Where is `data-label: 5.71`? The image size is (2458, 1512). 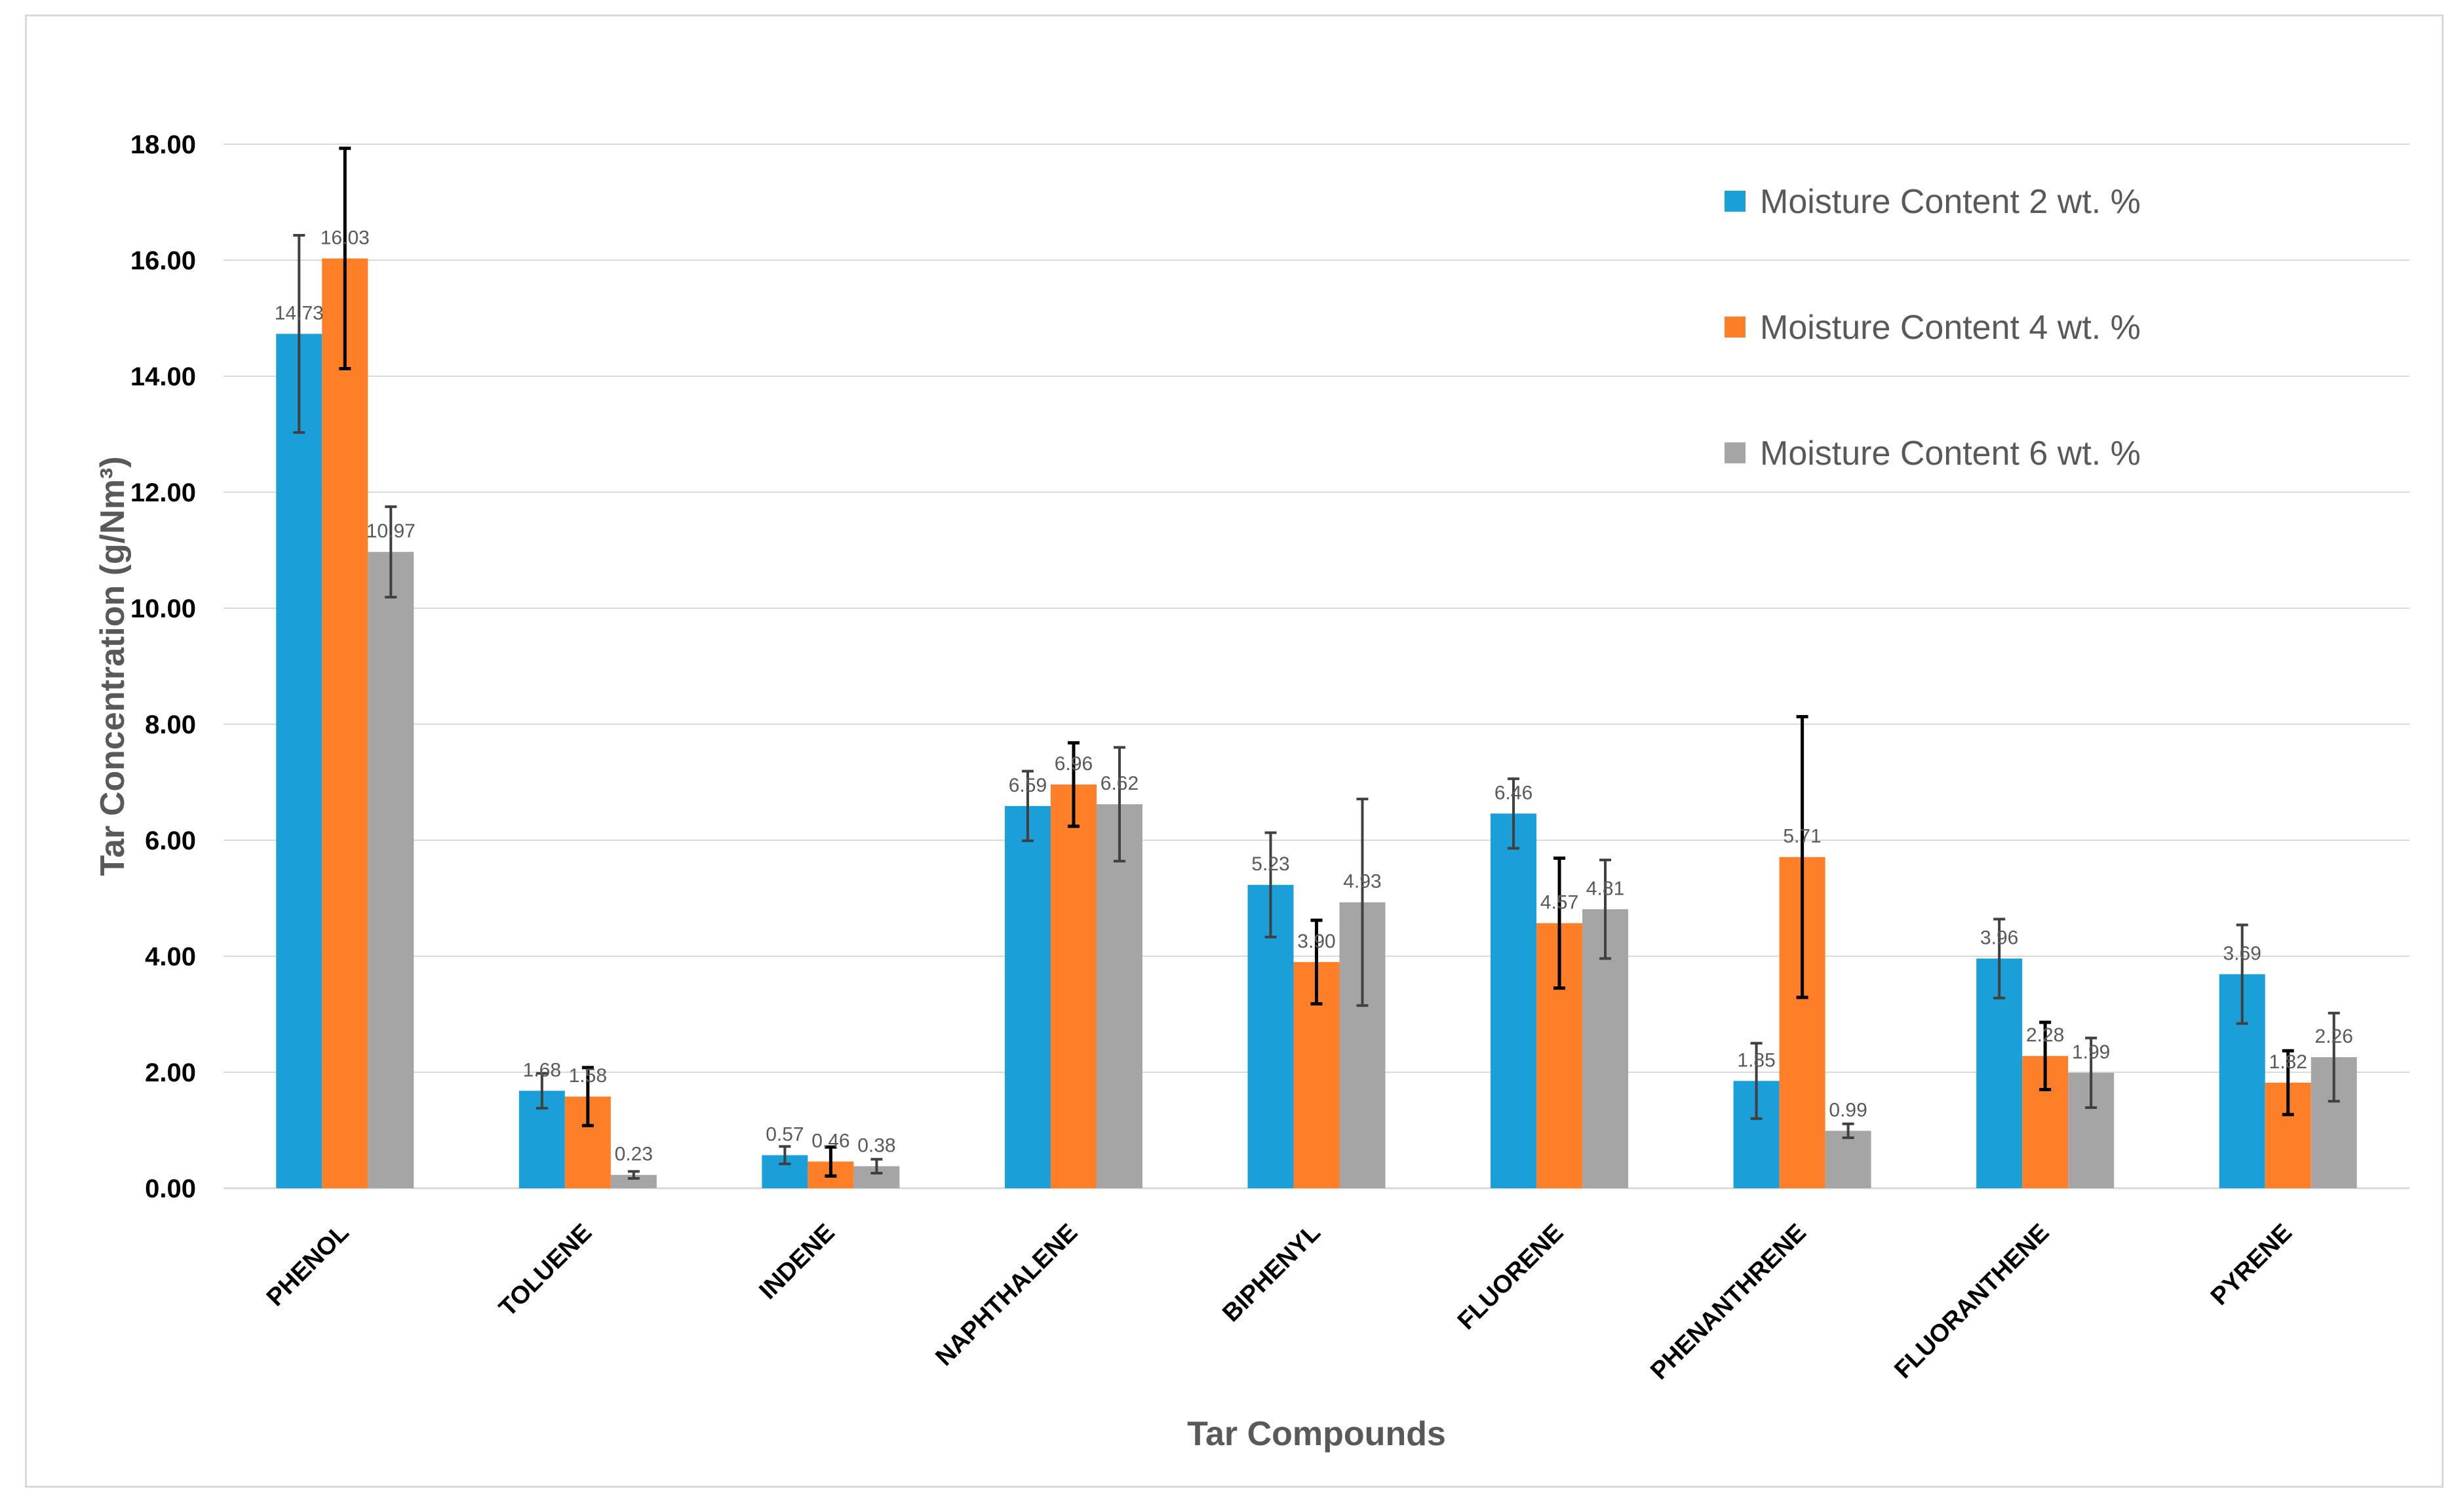
data-label: 5.71 is located at coordinates (1802, 836).